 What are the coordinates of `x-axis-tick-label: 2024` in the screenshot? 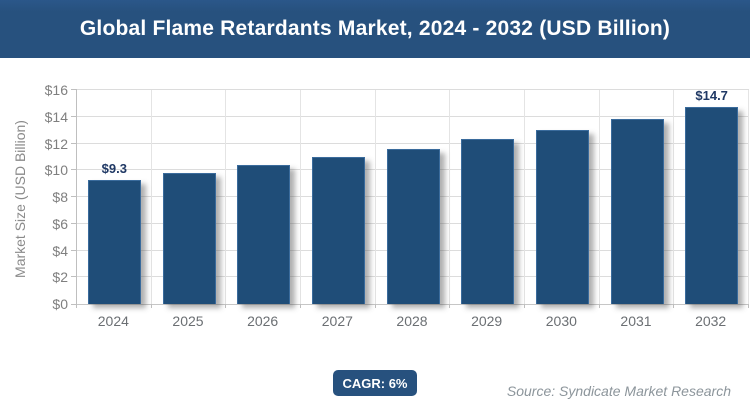 It's located at (113, 321).